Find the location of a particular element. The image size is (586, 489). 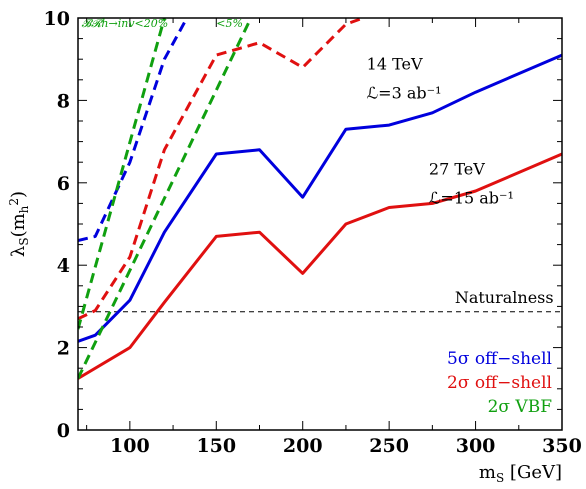

legend-entry: 2σ off−shell is located at coordinates (499, 383).